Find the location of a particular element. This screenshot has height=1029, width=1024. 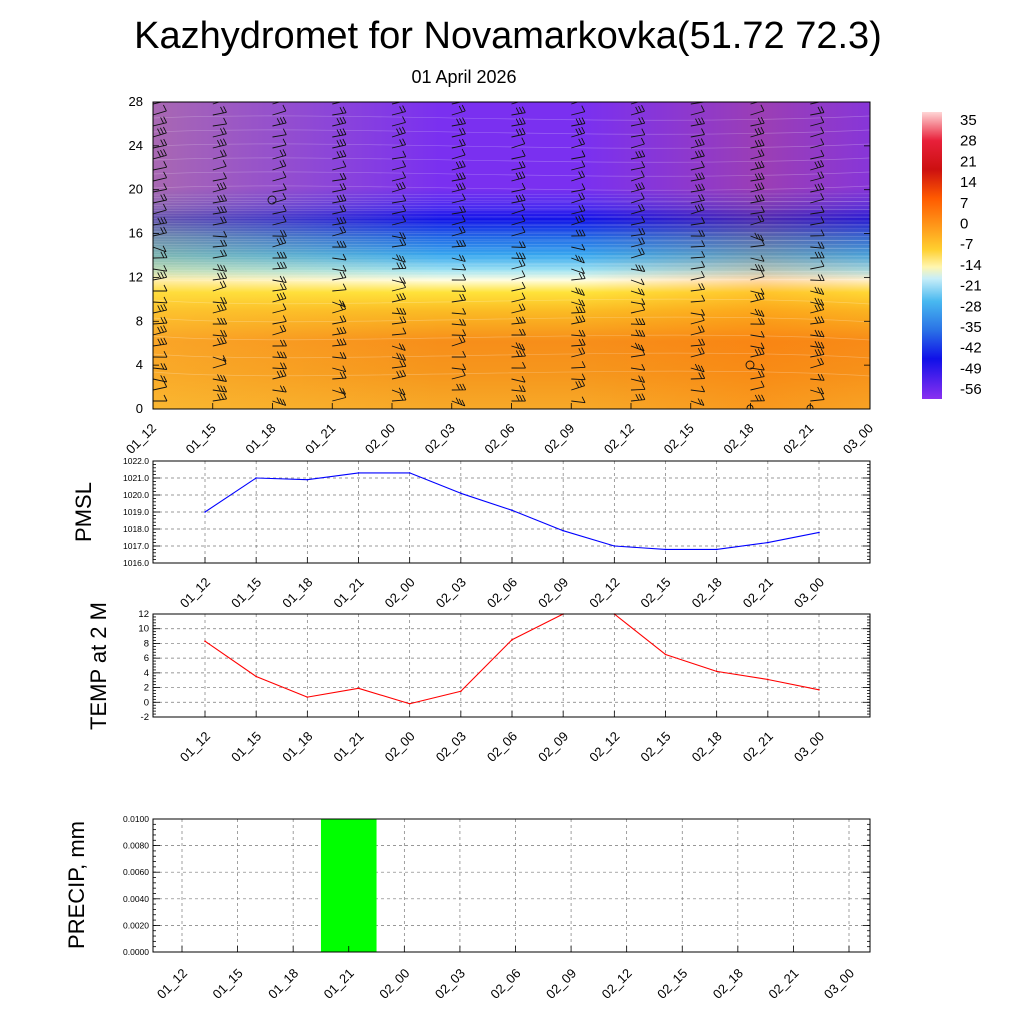

precip-bars is located at coordinates (348, 885).